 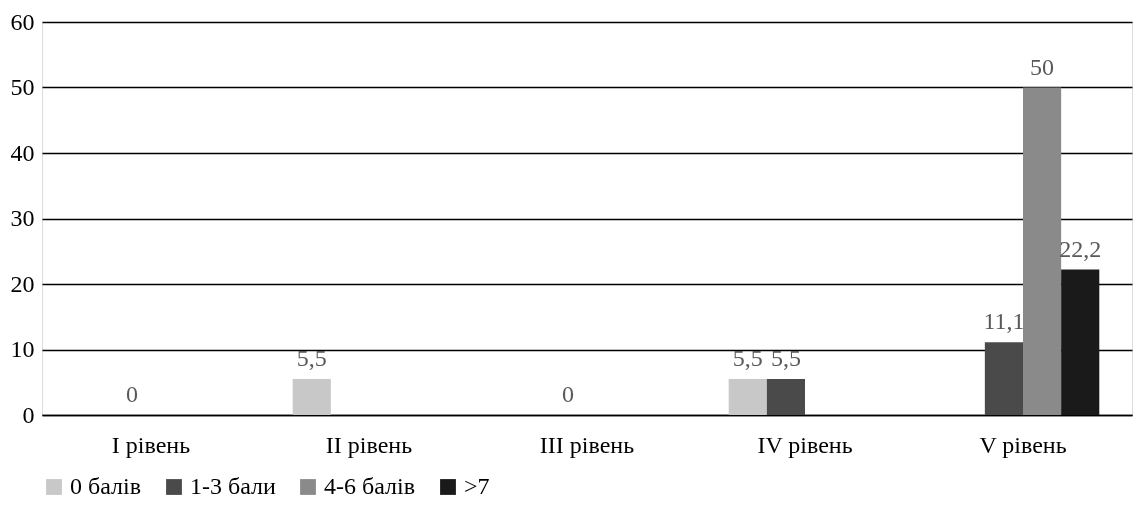 What do you see at coordinates (22, 218) in the screenshot?
I see `y-tick-label: 30` at bounding box center [22, 218].